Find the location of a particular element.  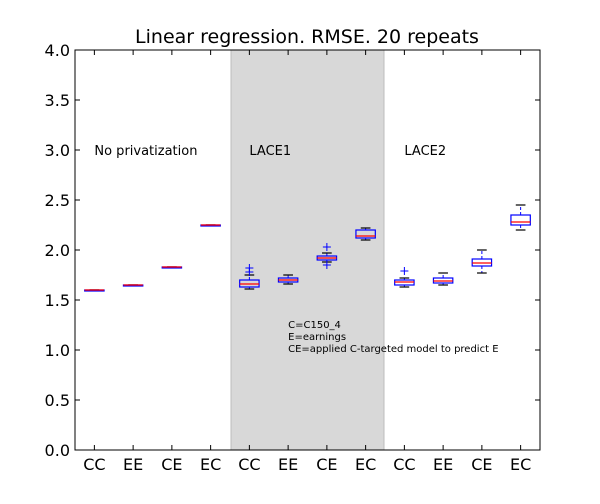

y-tick-label: 2.5 is located at coordinates (57, 200).